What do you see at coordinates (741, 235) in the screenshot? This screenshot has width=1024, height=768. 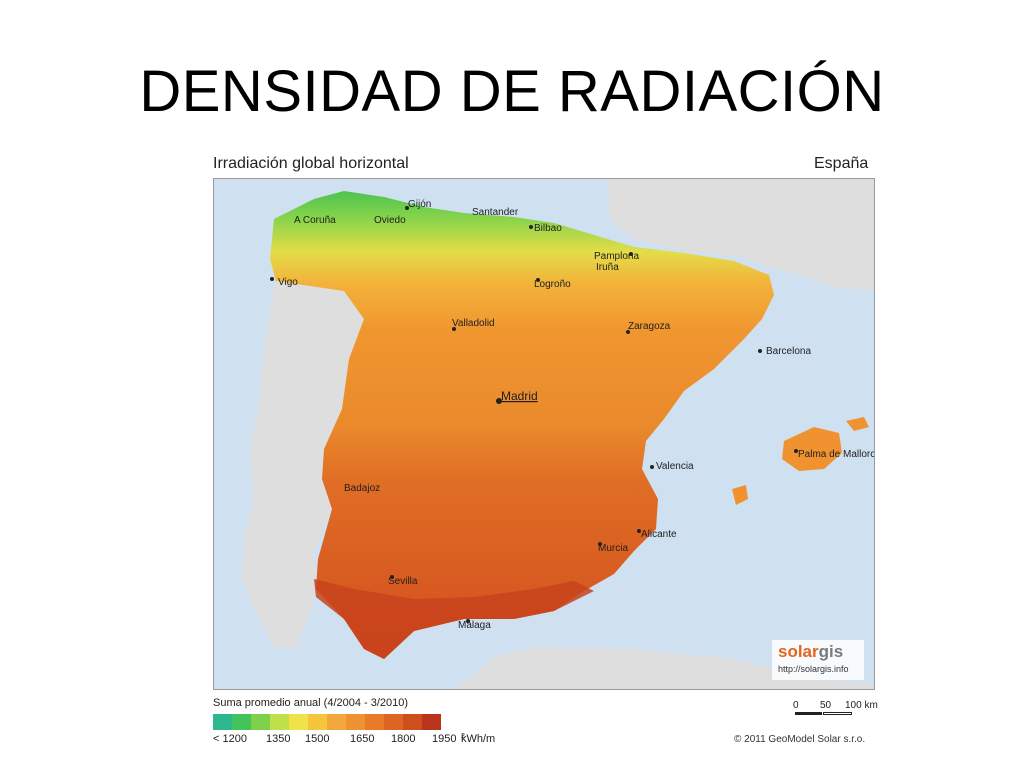 I see `france-land` at bounding box center [741, 235].